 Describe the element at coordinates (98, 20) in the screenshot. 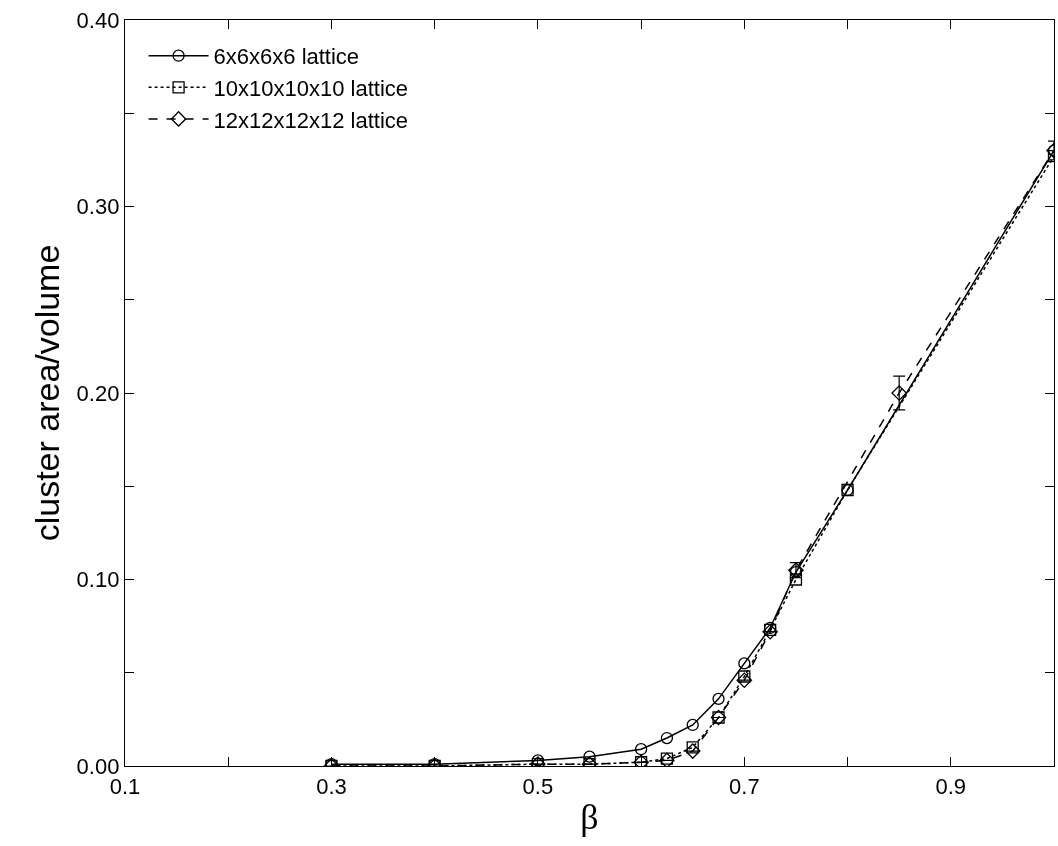

I see `y-tick-label: 0.40` at that location.